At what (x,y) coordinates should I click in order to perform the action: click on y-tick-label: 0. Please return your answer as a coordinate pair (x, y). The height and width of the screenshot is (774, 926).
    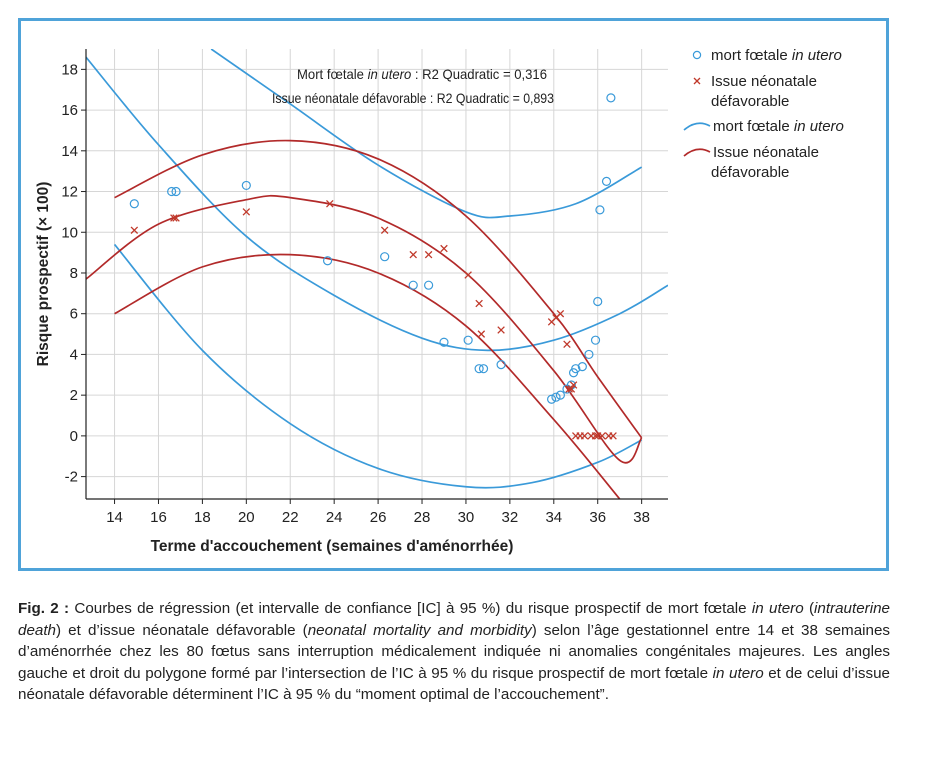
    Looking at the image, I should click on (74, 436).